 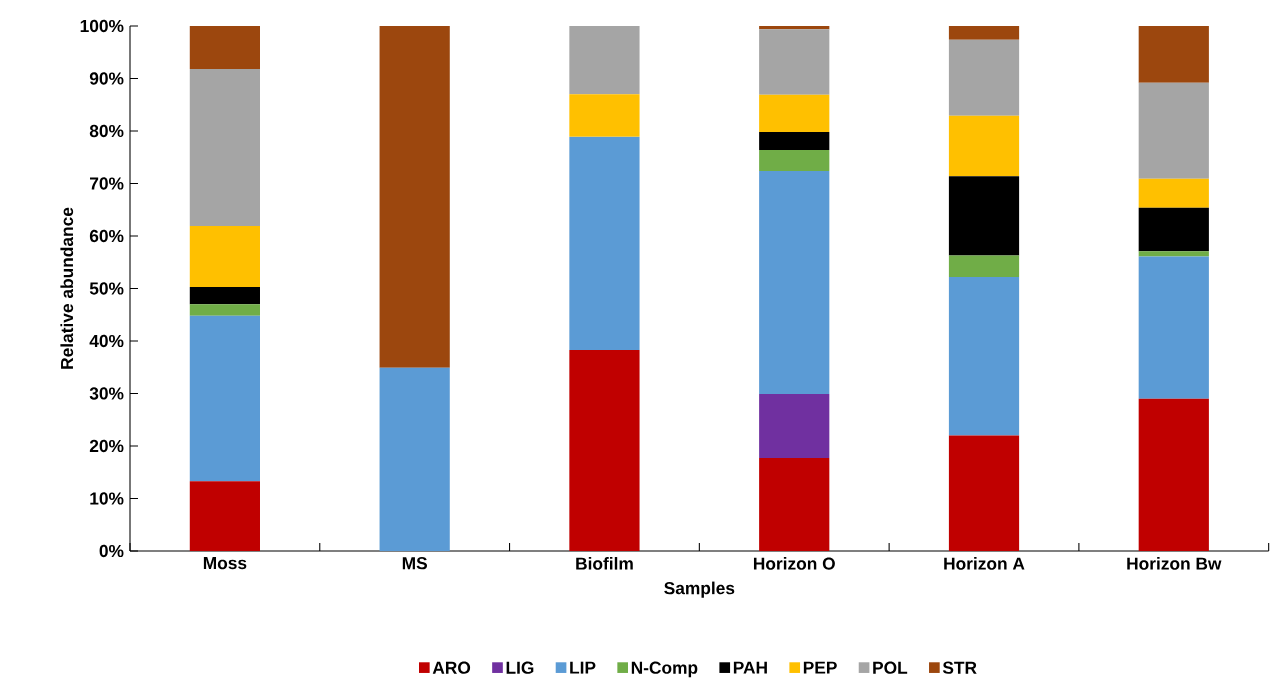 I want to click on y-tick-label: 70%, so click(x=107, y=183).